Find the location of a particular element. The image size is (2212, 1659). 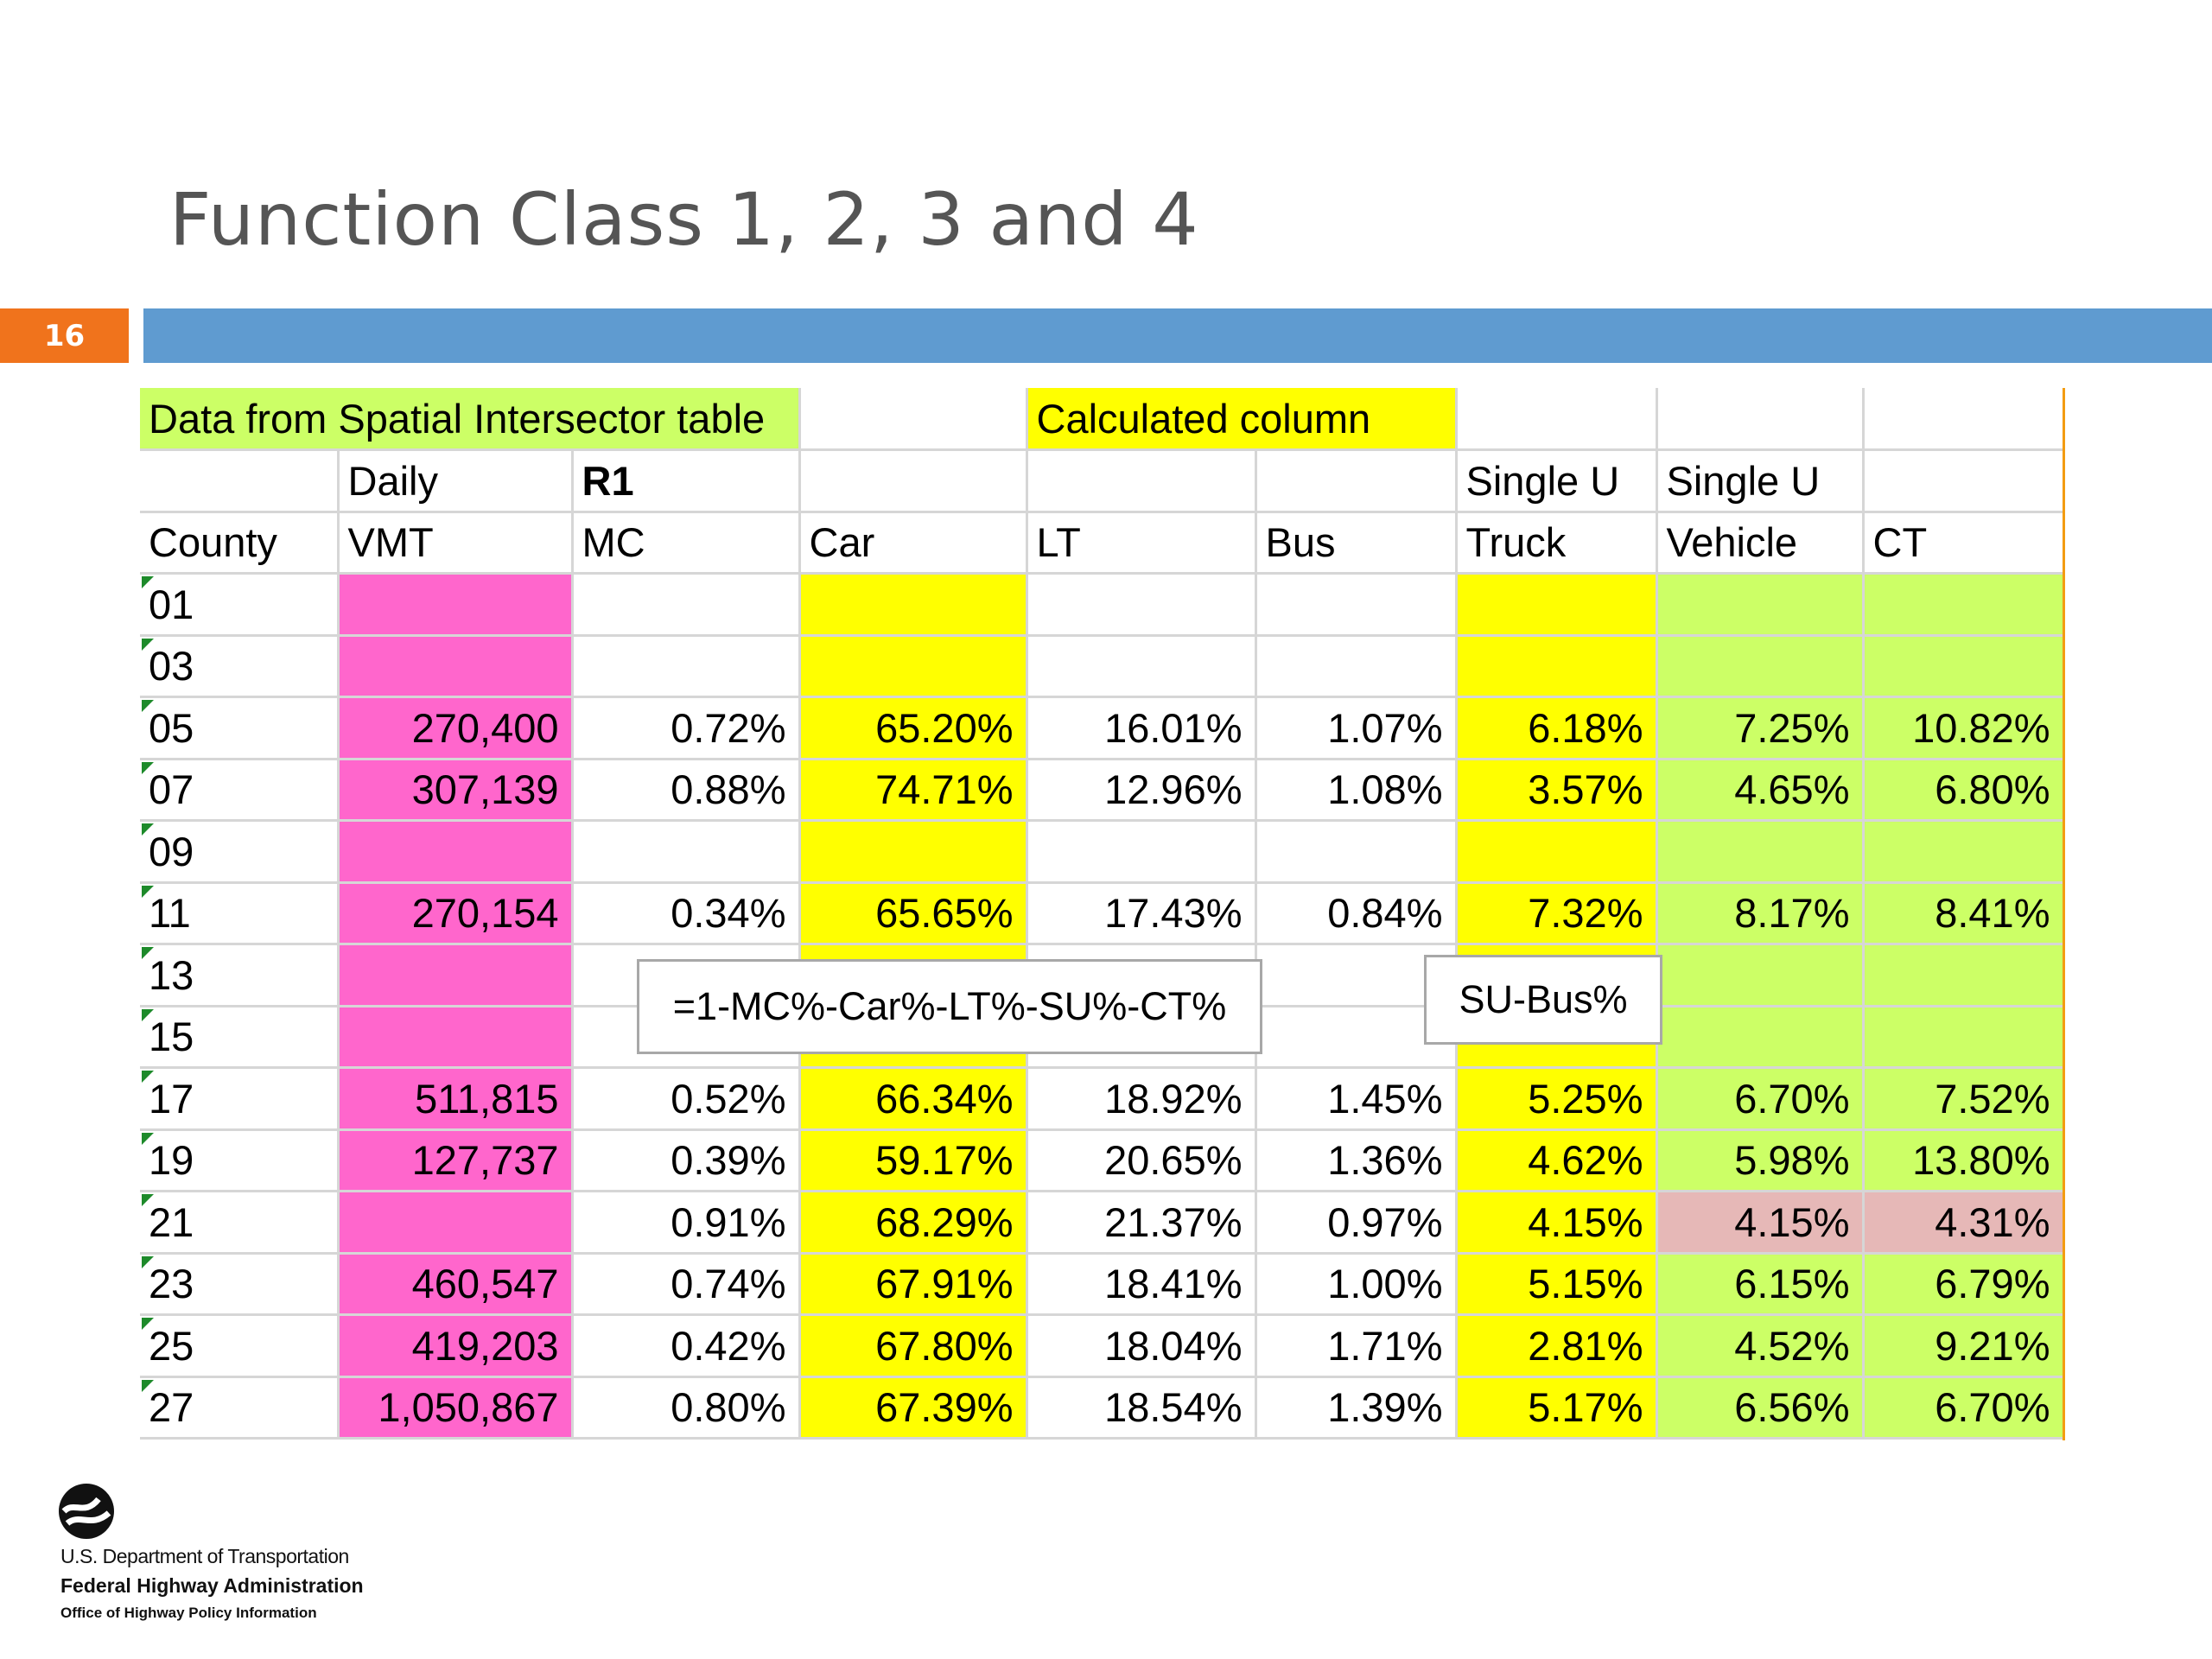

su-truck-cell: 5.25% is located at coordinates (1557, 1099).